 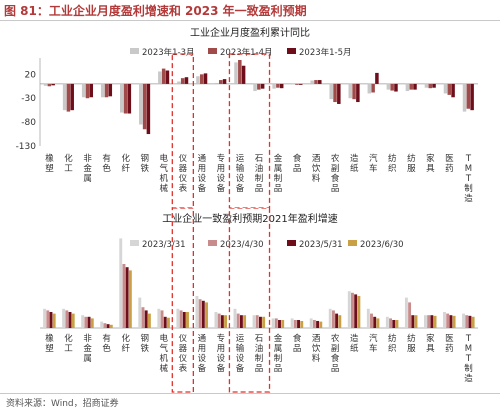 What do you see at coordinates (335, 348) in the screenshot?
I see `x-tick-label-char: 副` at bounding box center [335, 348].